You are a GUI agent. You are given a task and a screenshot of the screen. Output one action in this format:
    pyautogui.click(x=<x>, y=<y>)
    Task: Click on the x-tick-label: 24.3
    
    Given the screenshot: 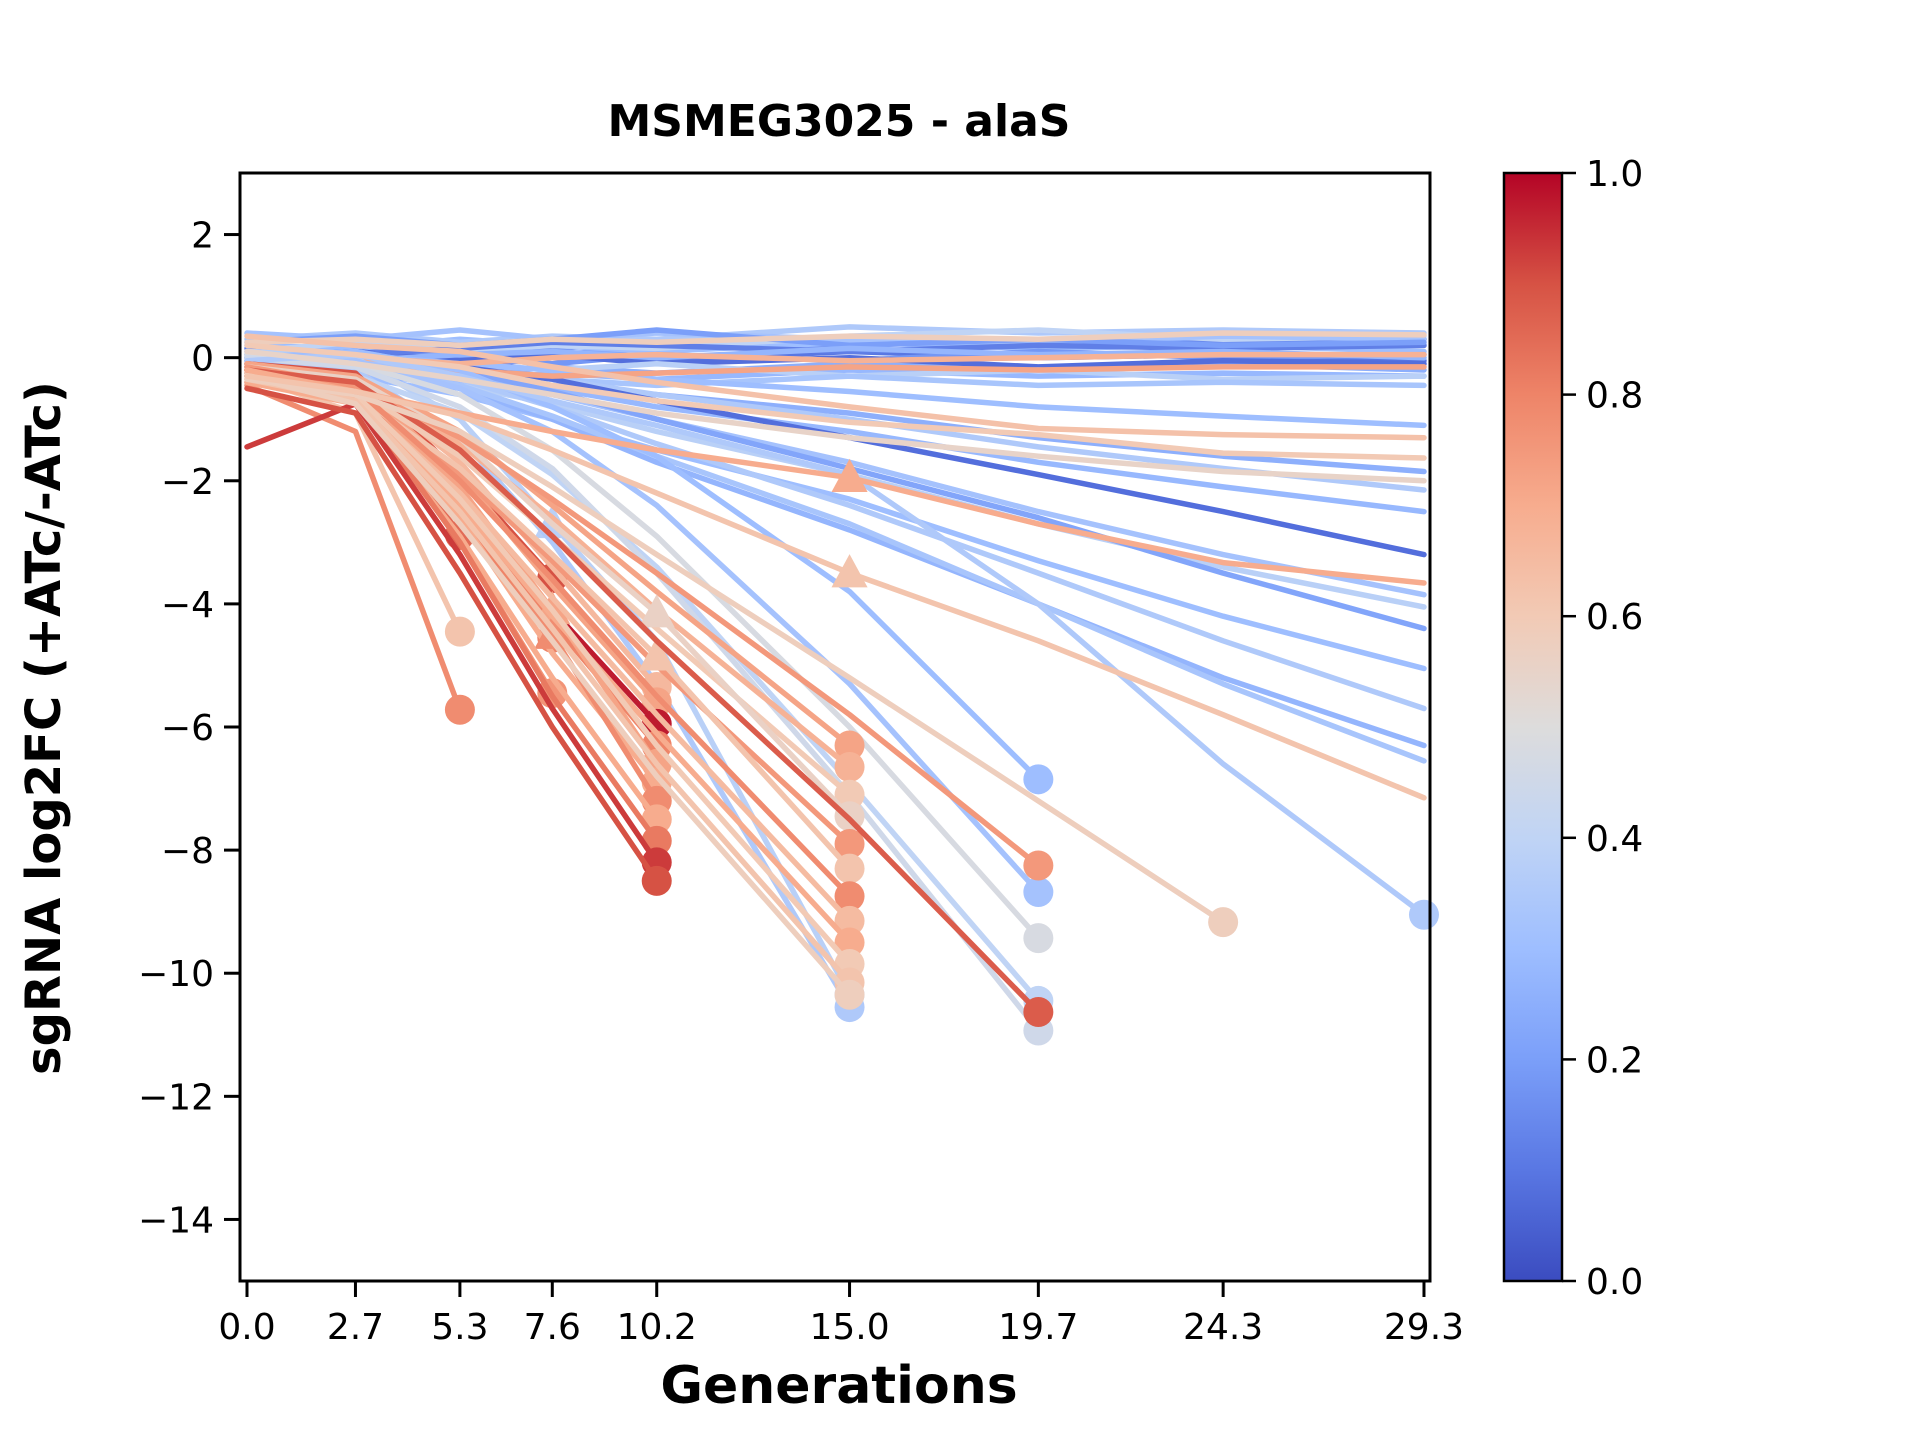 What is the action you would take?
    pyautogui.click(x=1223, y=1327)
    